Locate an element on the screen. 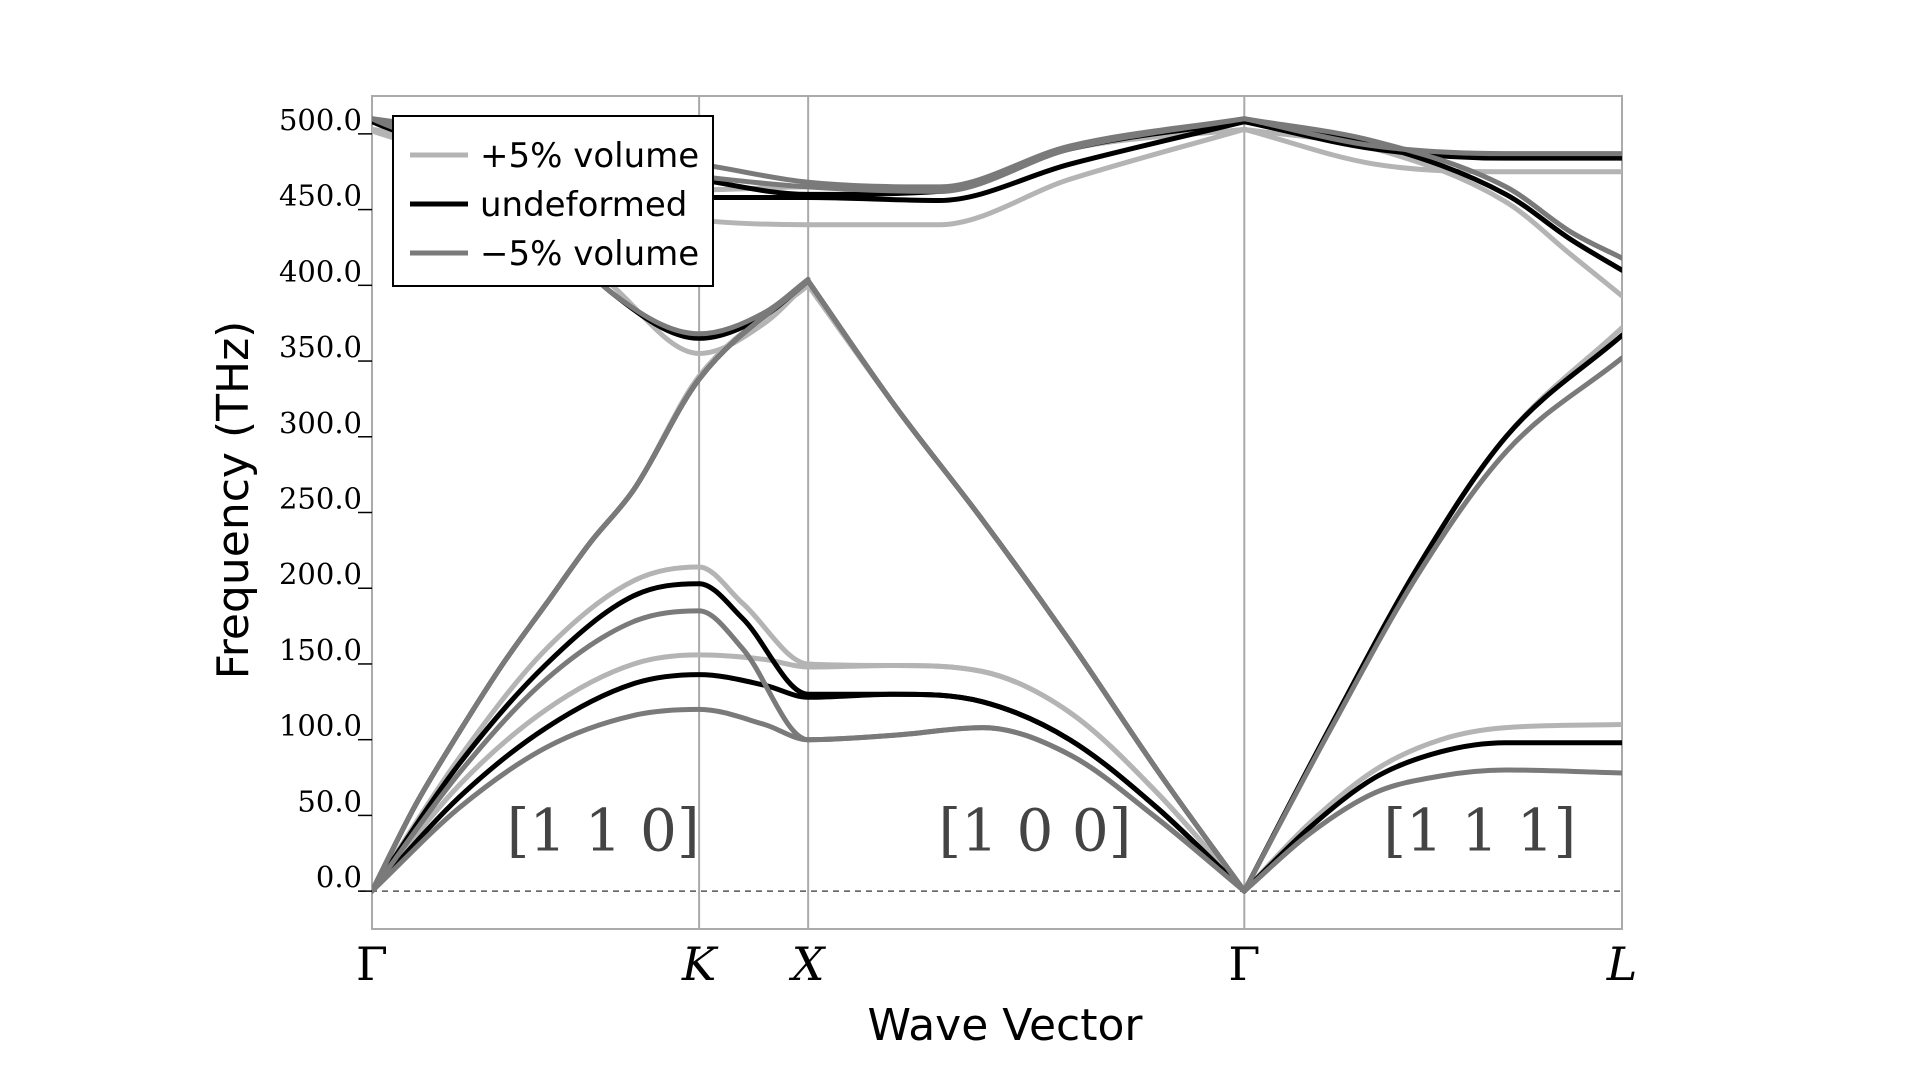 The width and height of the screenshot is (1920, 1080). y-tick-label: 500.0 is located at coordinates (320, 120).